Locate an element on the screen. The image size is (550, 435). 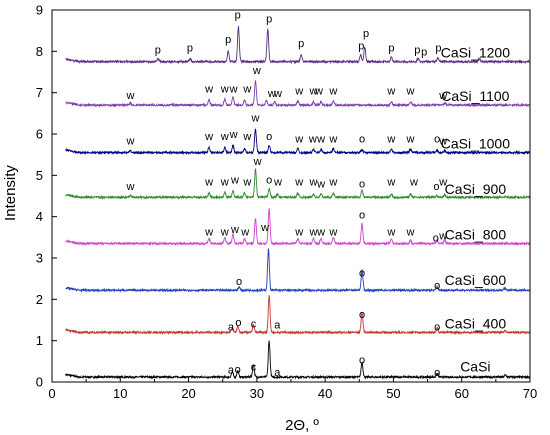
series-label: CaSi_800 is located at coordinates (476, 234).